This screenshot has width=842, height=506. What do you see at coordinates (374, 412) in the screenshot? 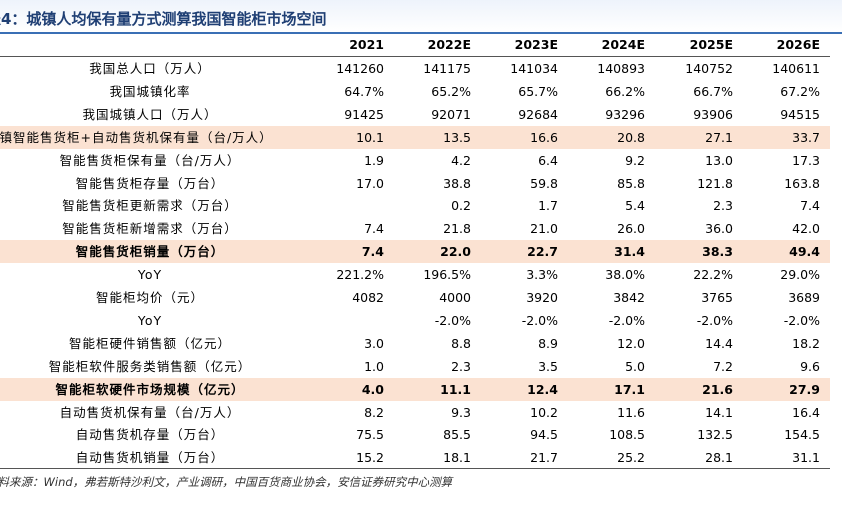
I see `table-cell: 8.2` at bounding box center [374, 412].